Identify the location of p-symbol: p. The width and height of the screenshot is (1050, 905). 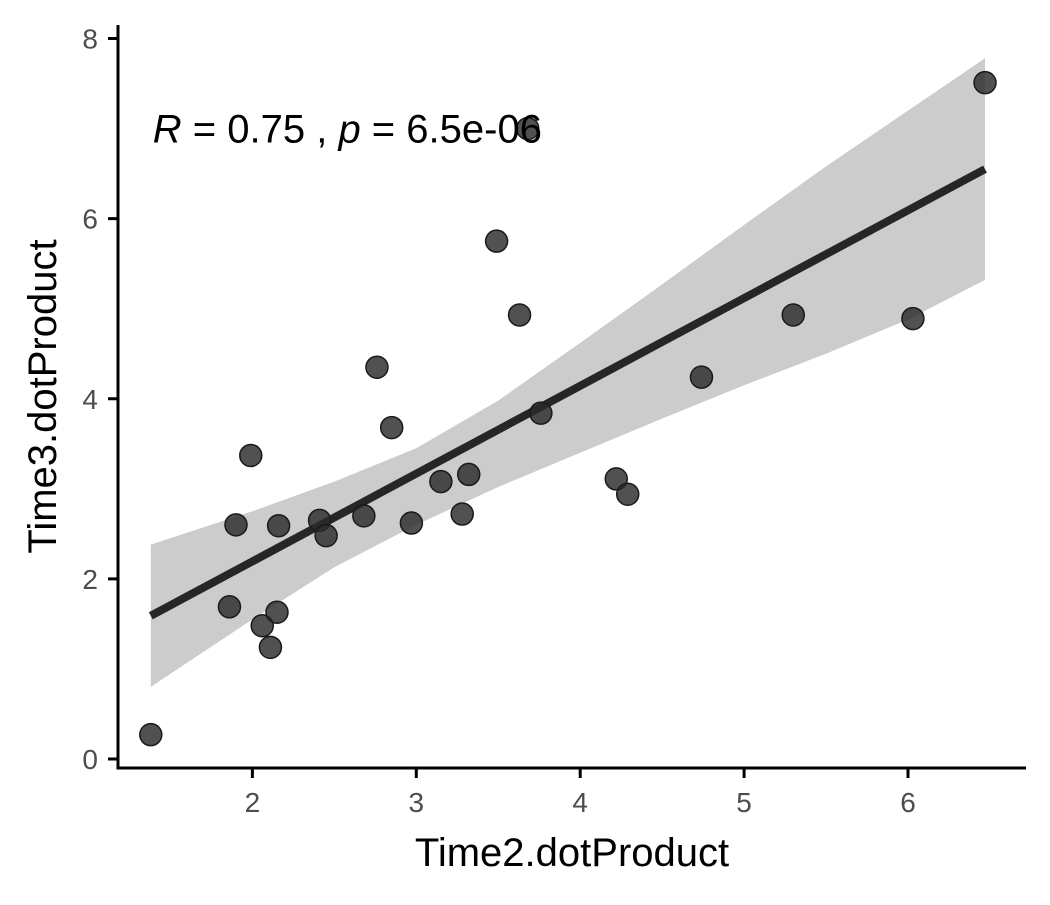
(348, 130).